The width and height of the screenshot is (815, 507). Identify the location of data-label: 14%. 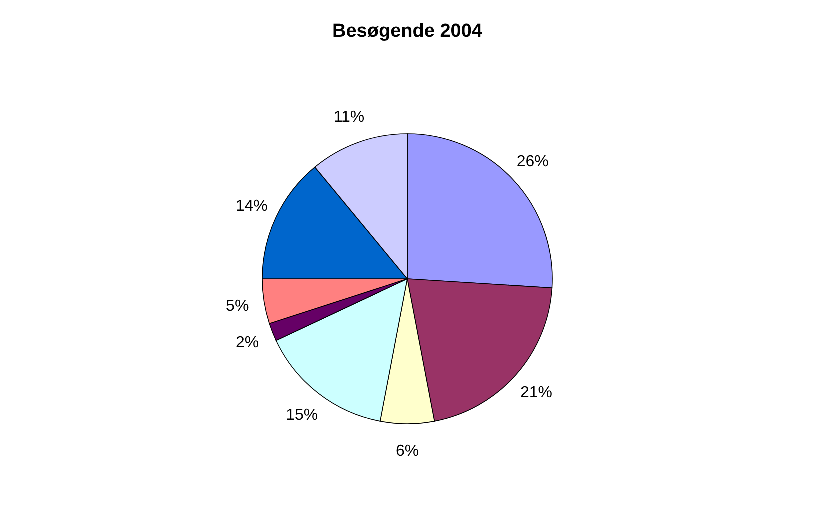
(252, 206).